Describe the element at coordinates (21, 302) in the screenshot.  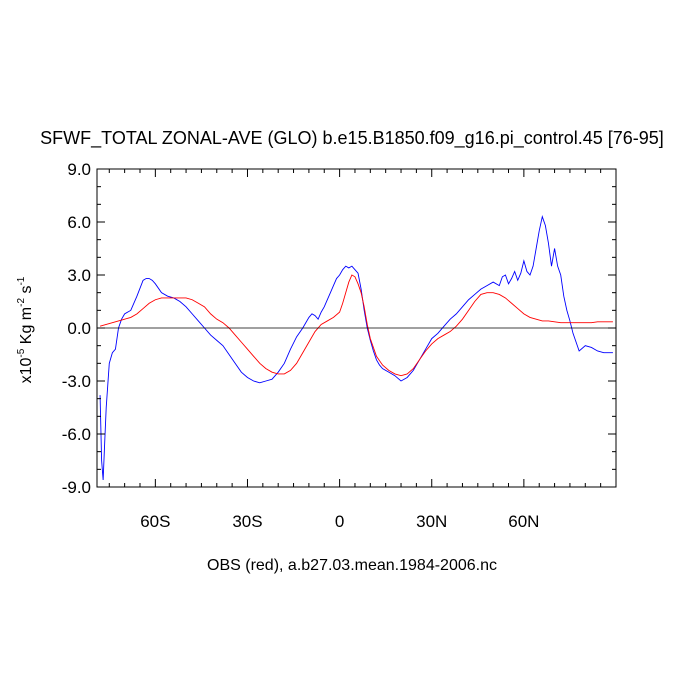
I see `y-axis-label-exp-m: -2` at that location.